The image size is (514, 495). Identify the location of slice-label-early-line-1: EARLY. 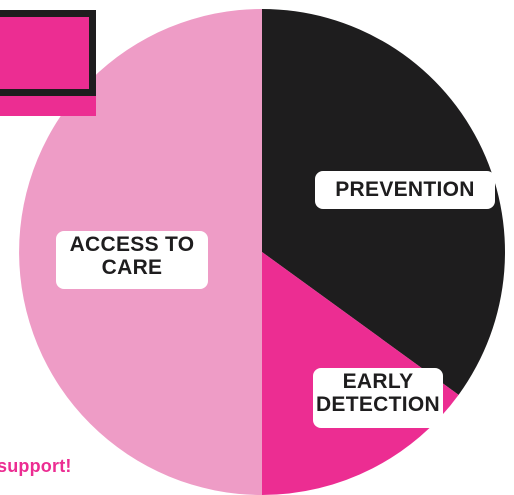
(378, 381).